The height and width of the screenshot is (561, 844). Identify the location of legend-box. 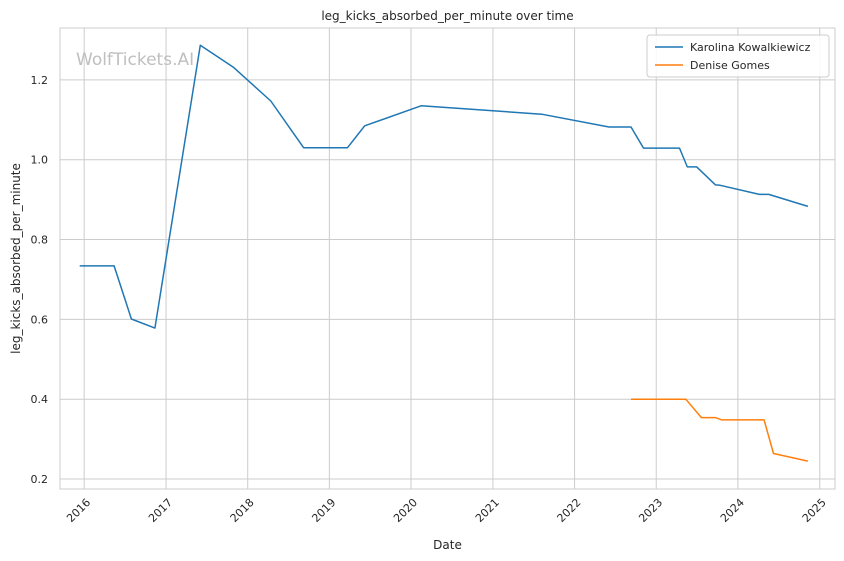
(738, 56).